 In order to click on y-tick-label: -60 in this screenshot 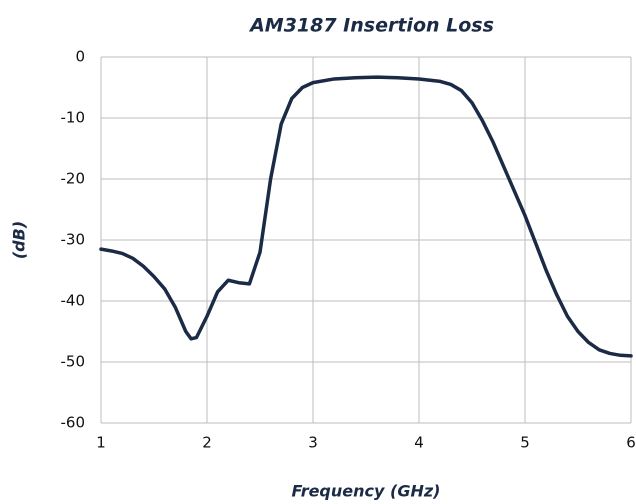, I will do `click(73, 423)`.